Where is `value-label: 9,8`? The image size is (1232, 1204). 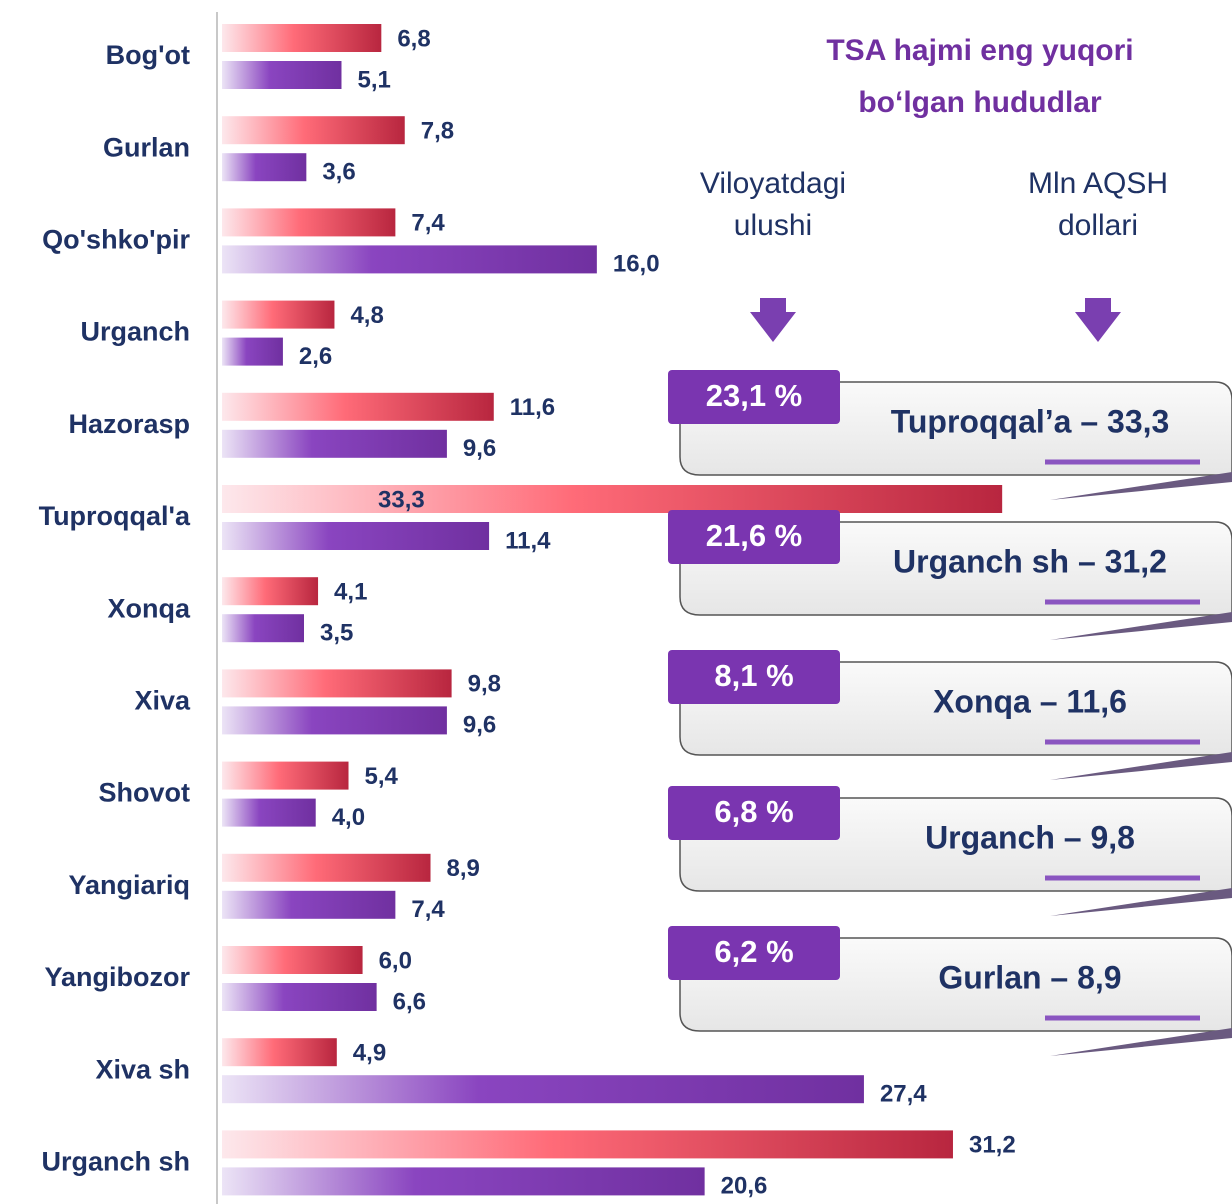 value-label: 9,8 is located at coordinates (484, 684).